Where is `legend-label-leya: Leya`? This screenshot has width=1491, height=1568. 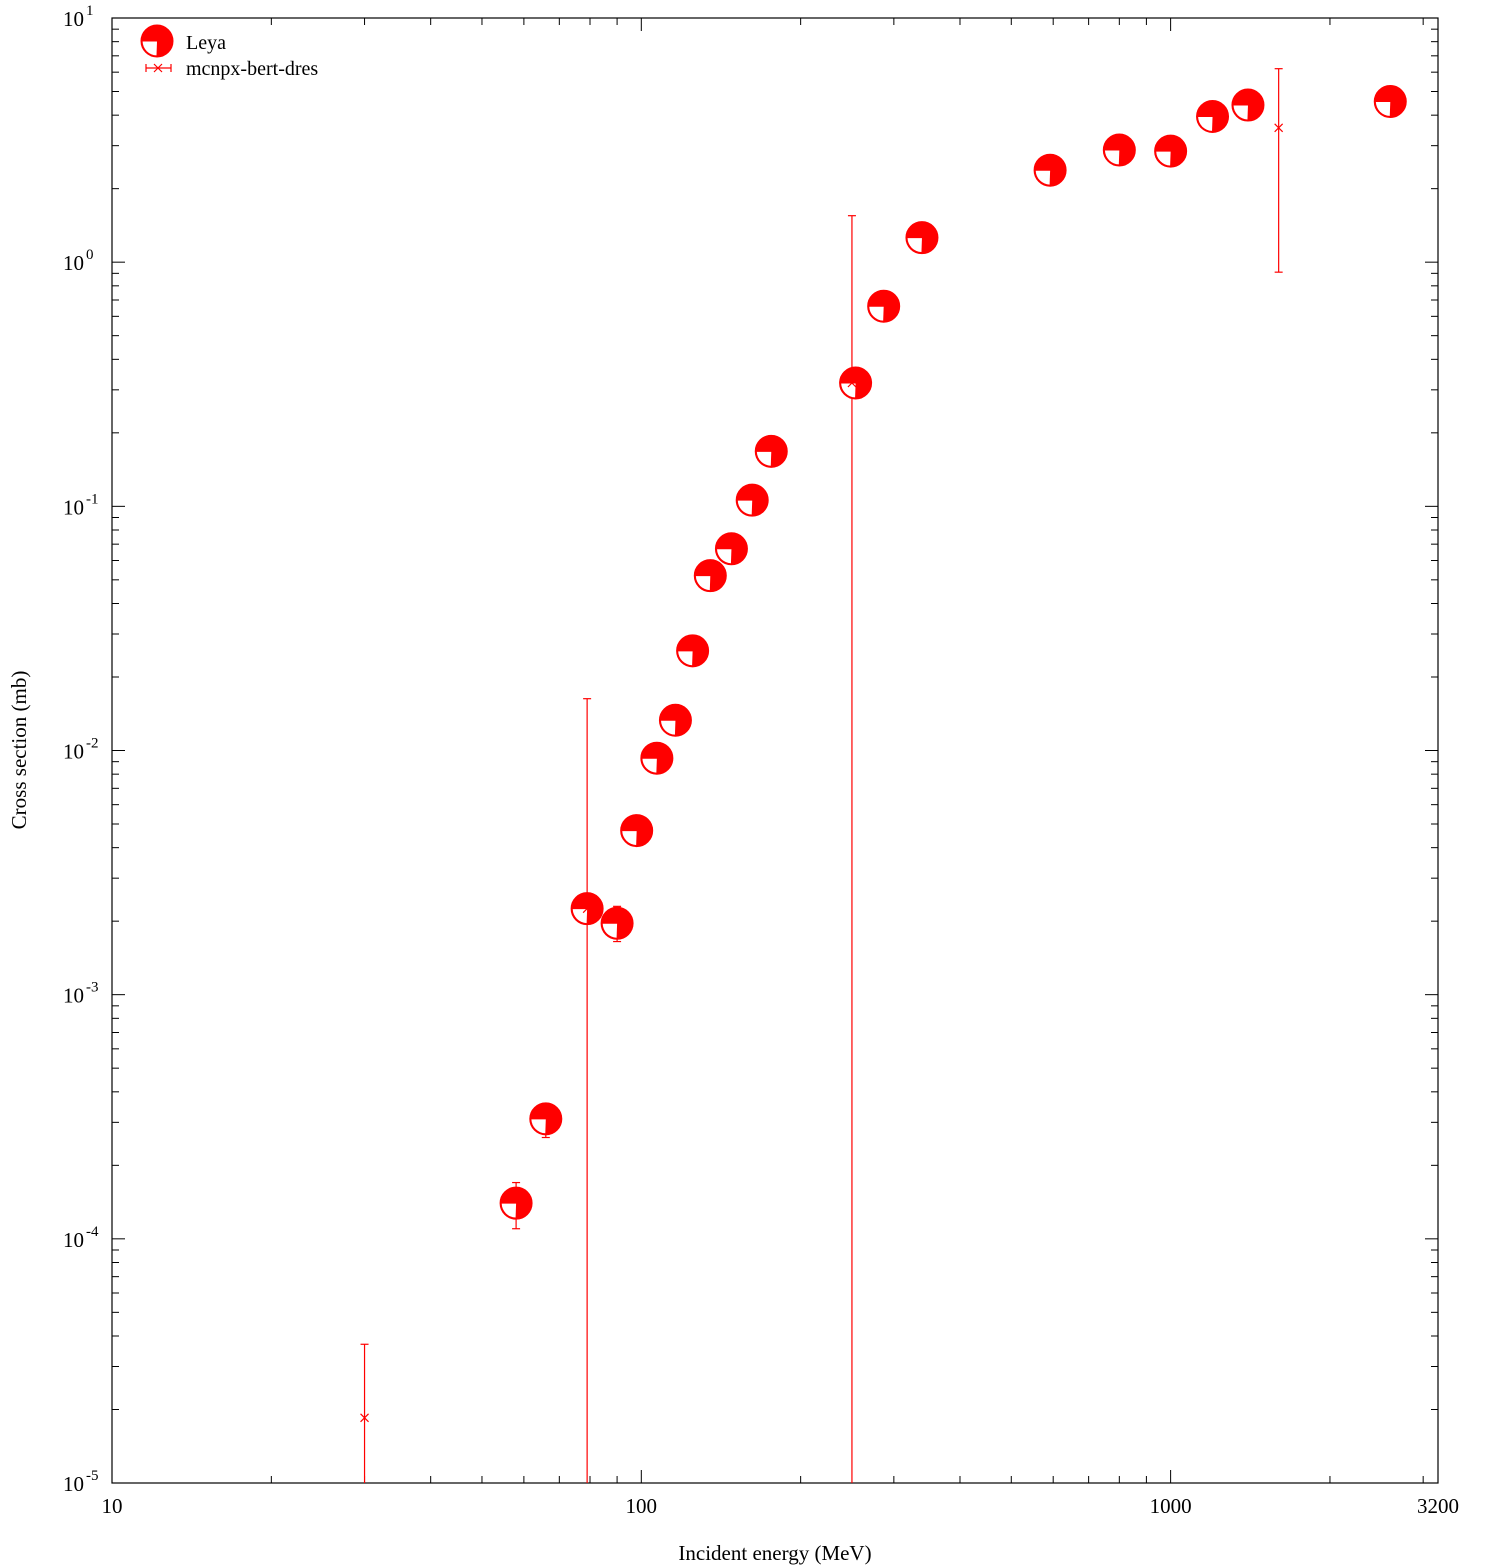 legend-label-leya: Leya is located at coordinates (206, 43).